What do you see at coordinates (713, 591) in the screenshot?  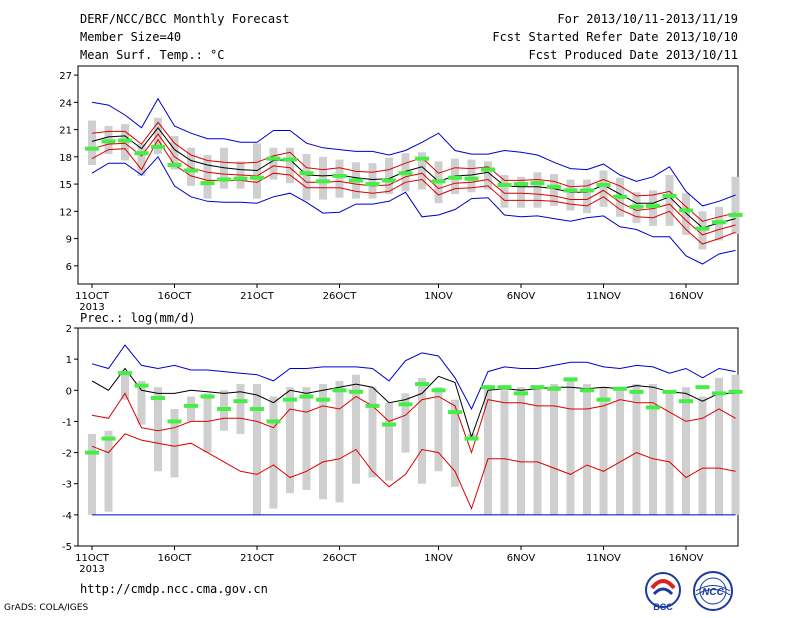 I see `ncc-logo: NCC` at bounding box center [713, 591].